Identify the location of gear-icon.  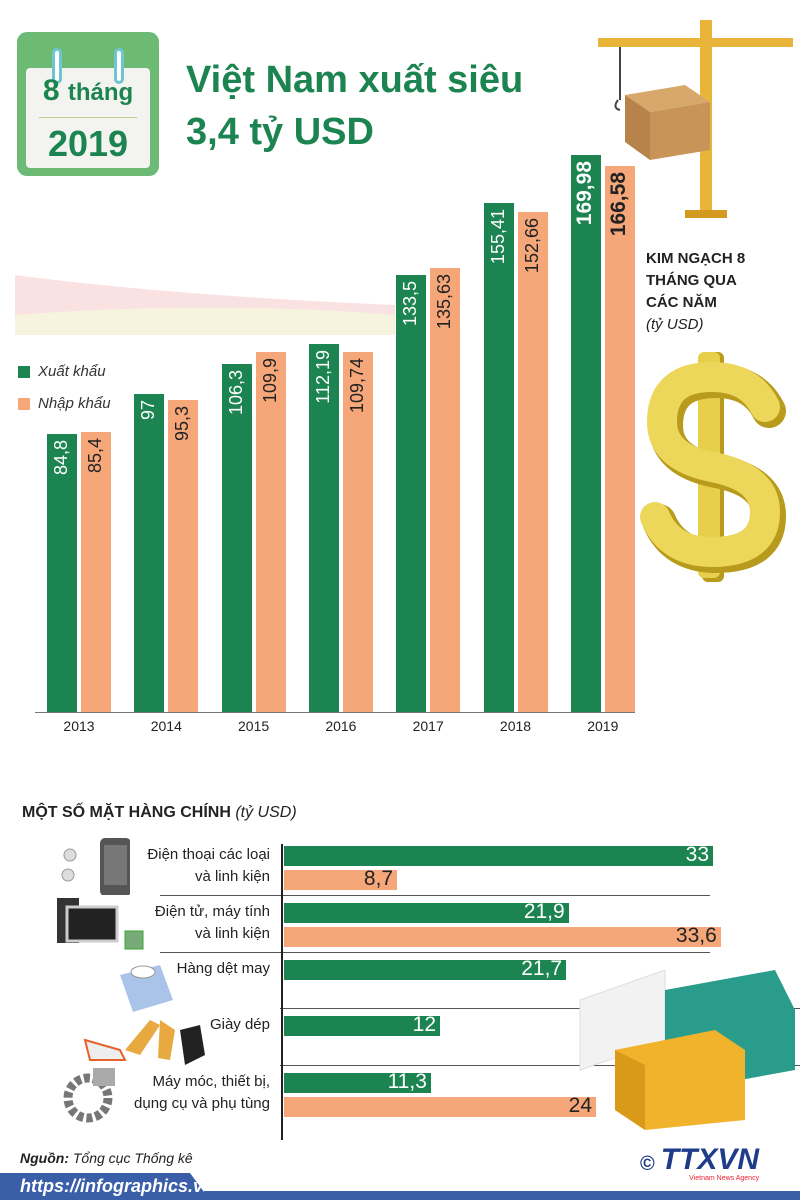
(89, 1095).